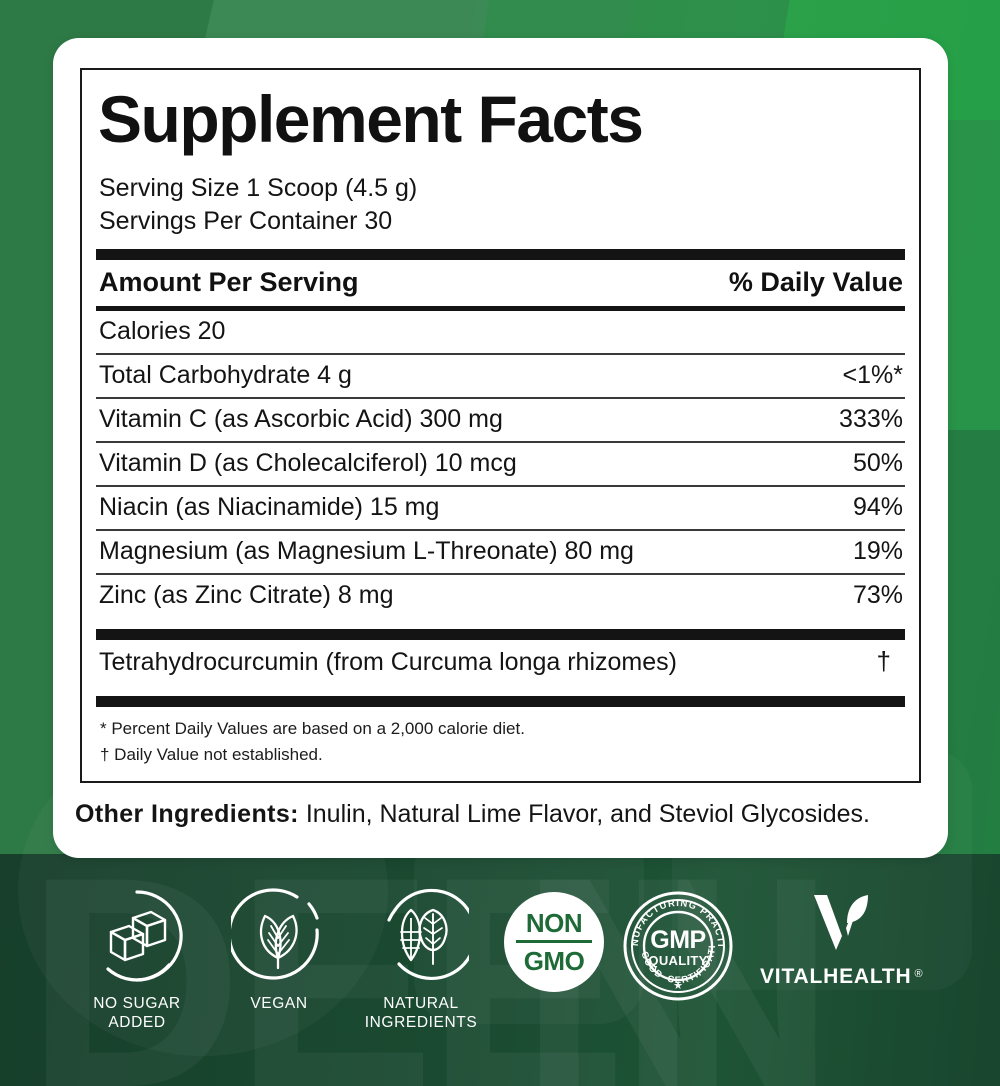 Image resolution: width=1000 pixels, height=1086 pixels. Describe the element at coordinates (275, 934) in the screenshot. I see `leaves-icon` at that location.